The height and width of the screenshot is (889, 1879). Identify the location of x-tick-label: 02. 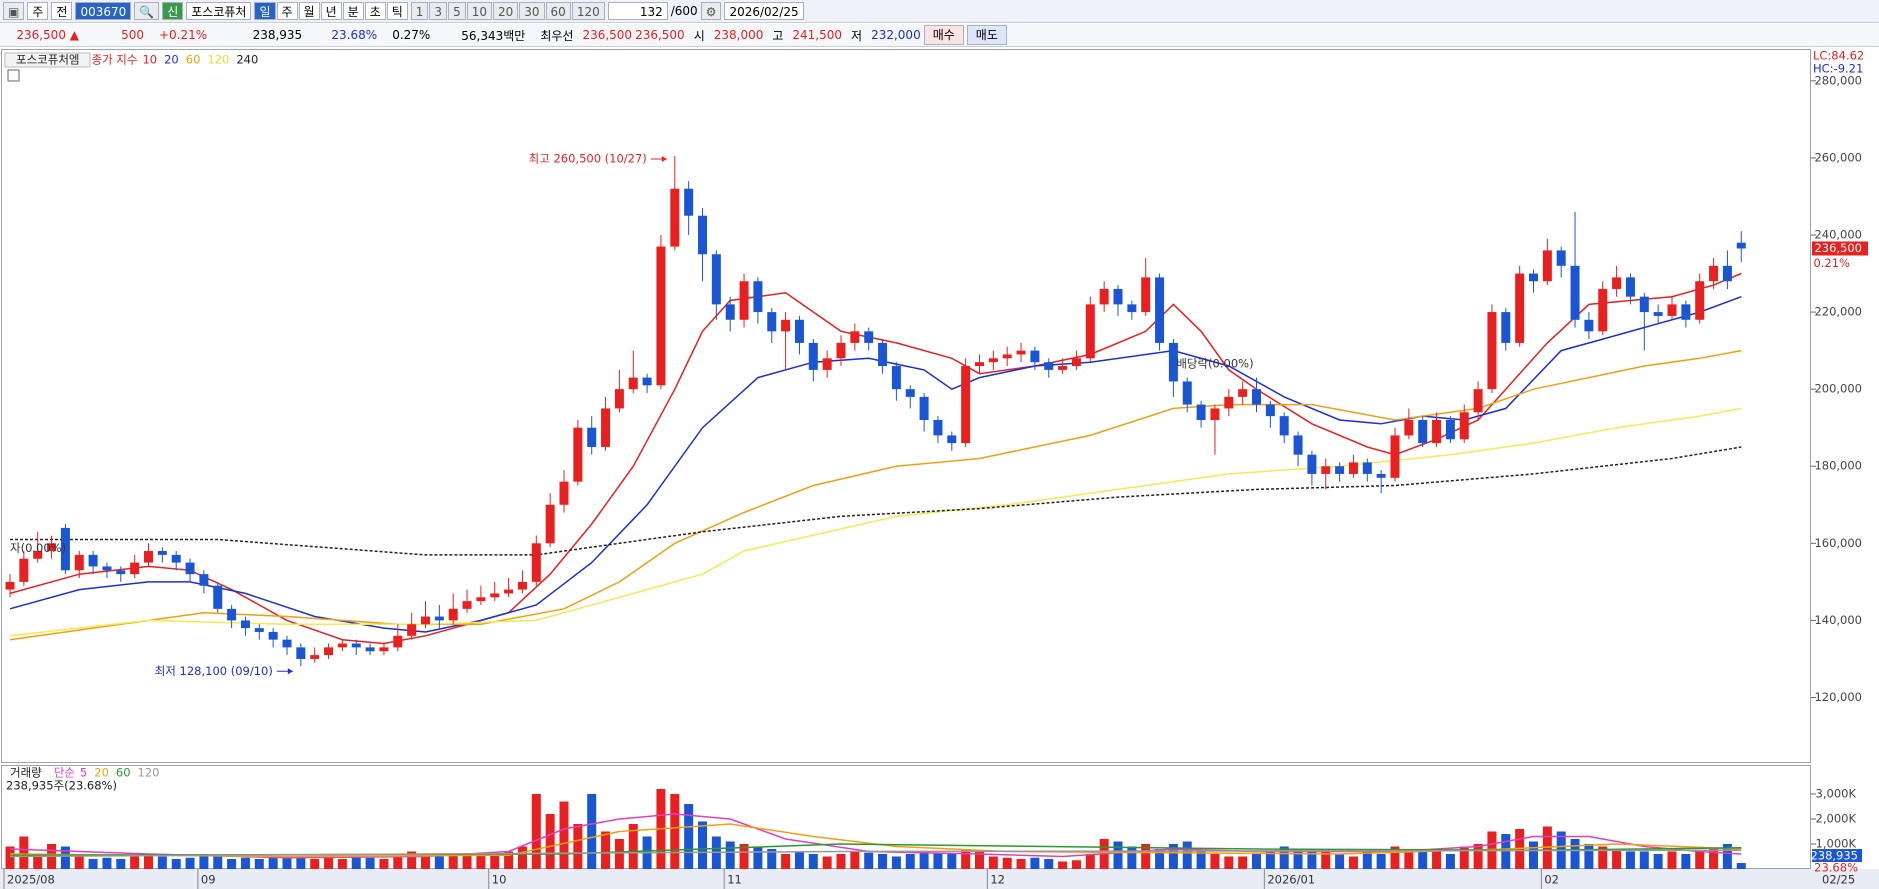
(1551, 880).